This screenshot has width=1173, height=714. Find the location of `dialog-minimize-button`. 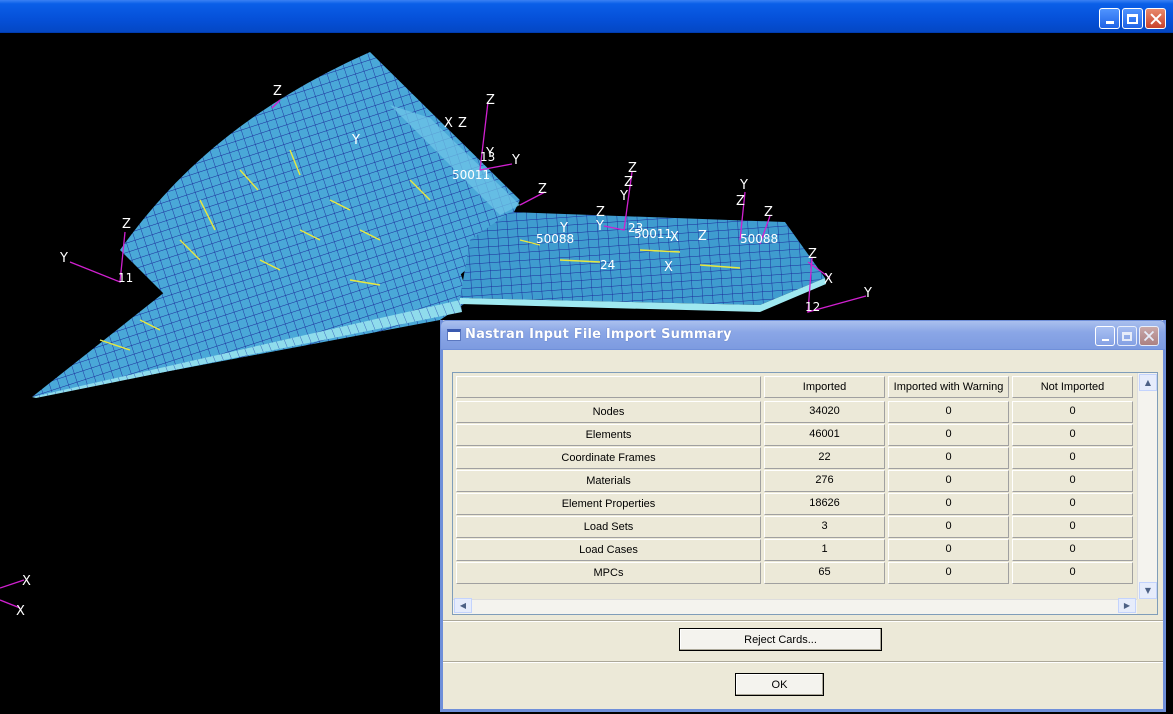

dialog-minimize-button is located at coordinates (1105, 336).